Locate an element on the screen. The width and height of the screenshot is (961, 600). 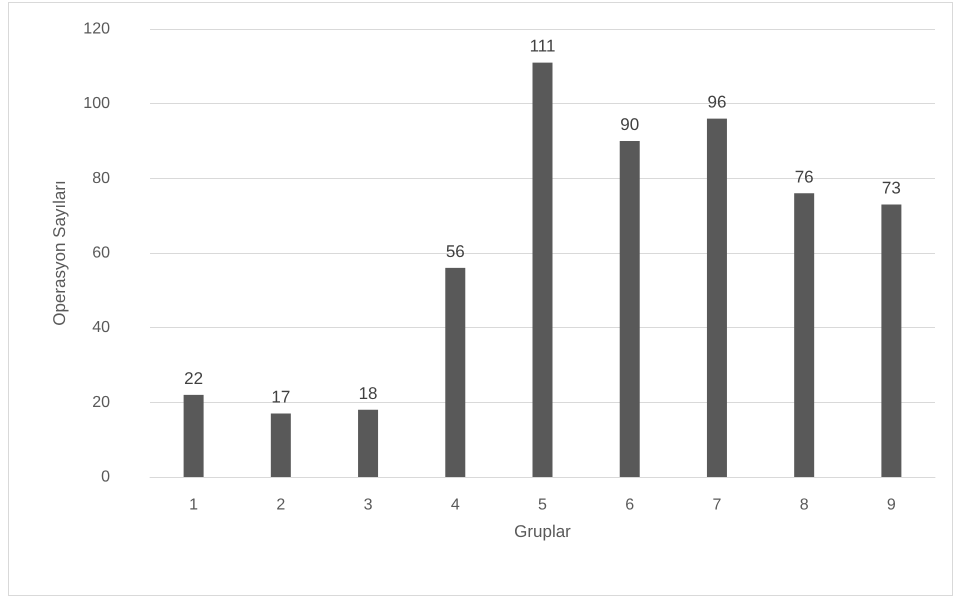
y-tick-label: 60 is located at coordinates (101, 253).